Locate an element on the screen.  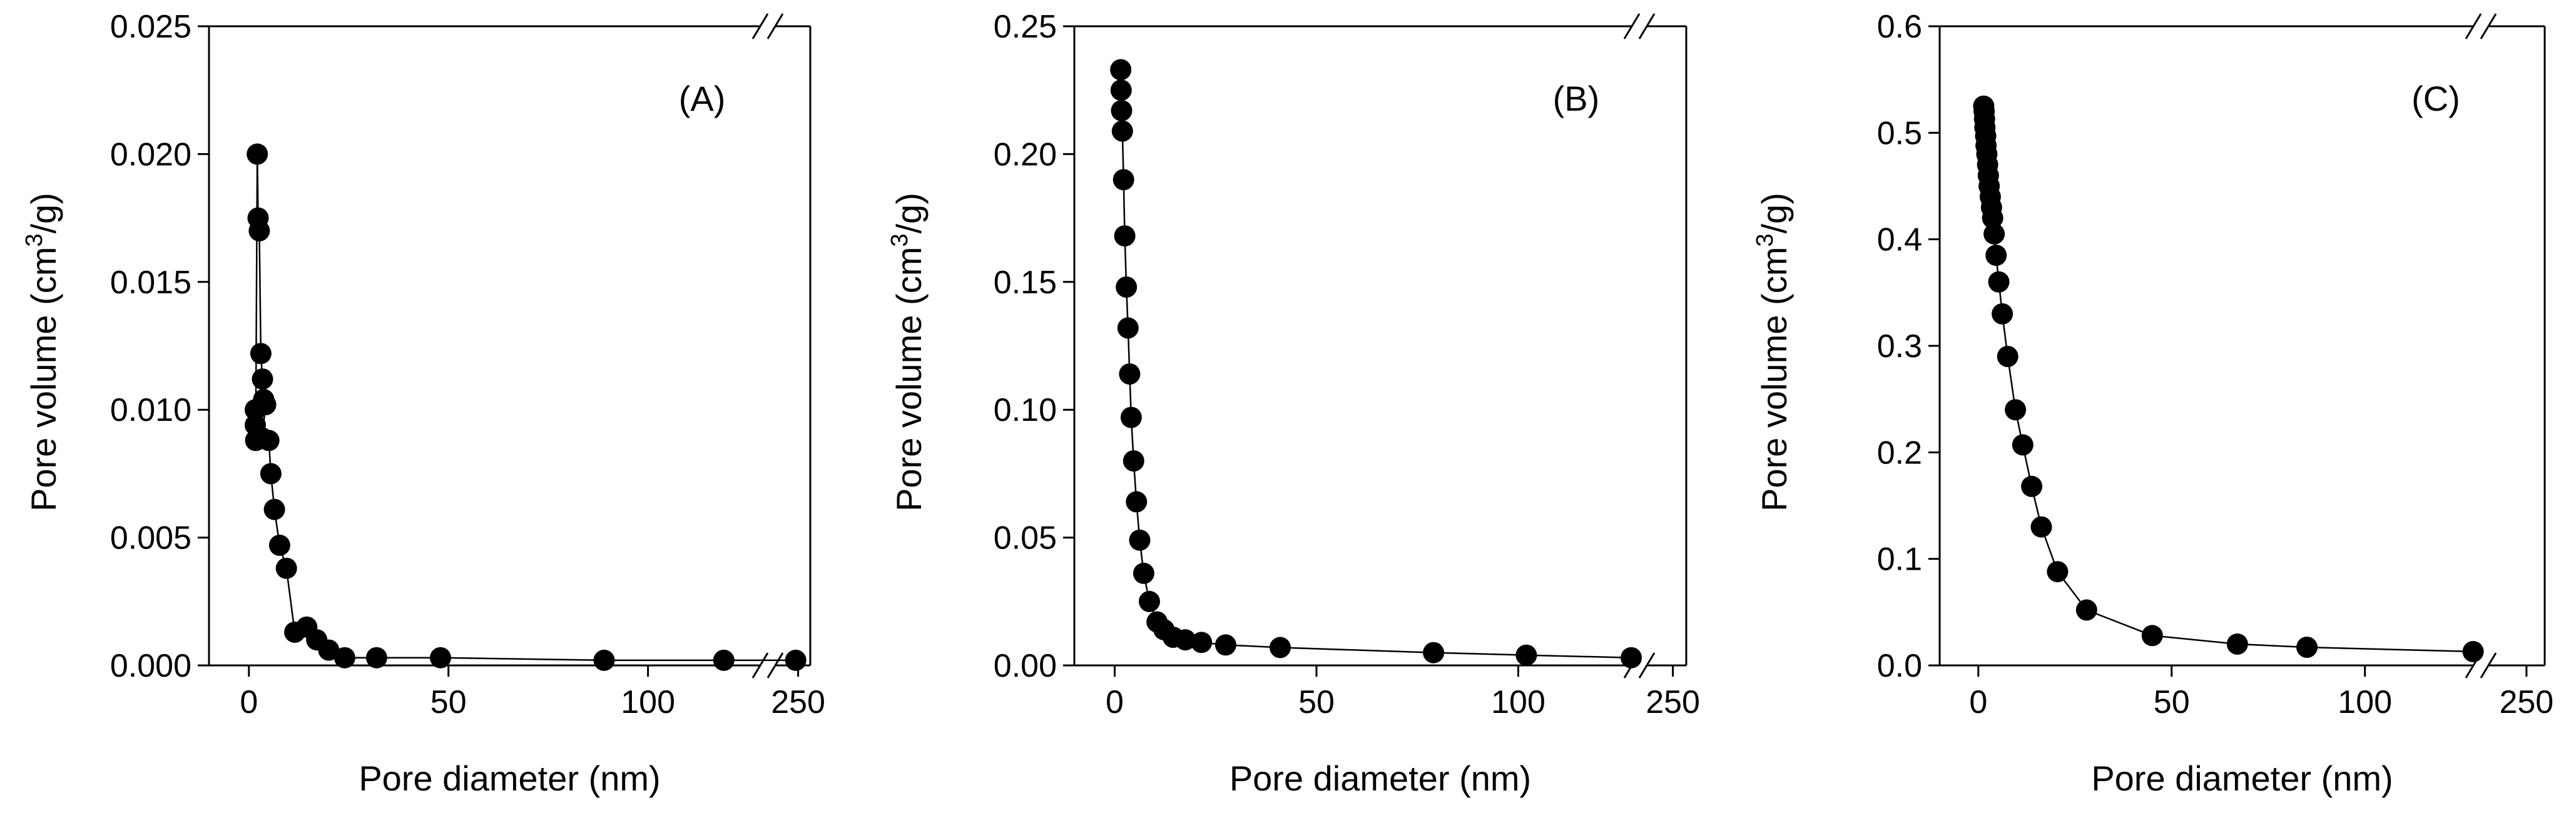
y-tick-label: 0.15 is located at coordinates (1025, 283).